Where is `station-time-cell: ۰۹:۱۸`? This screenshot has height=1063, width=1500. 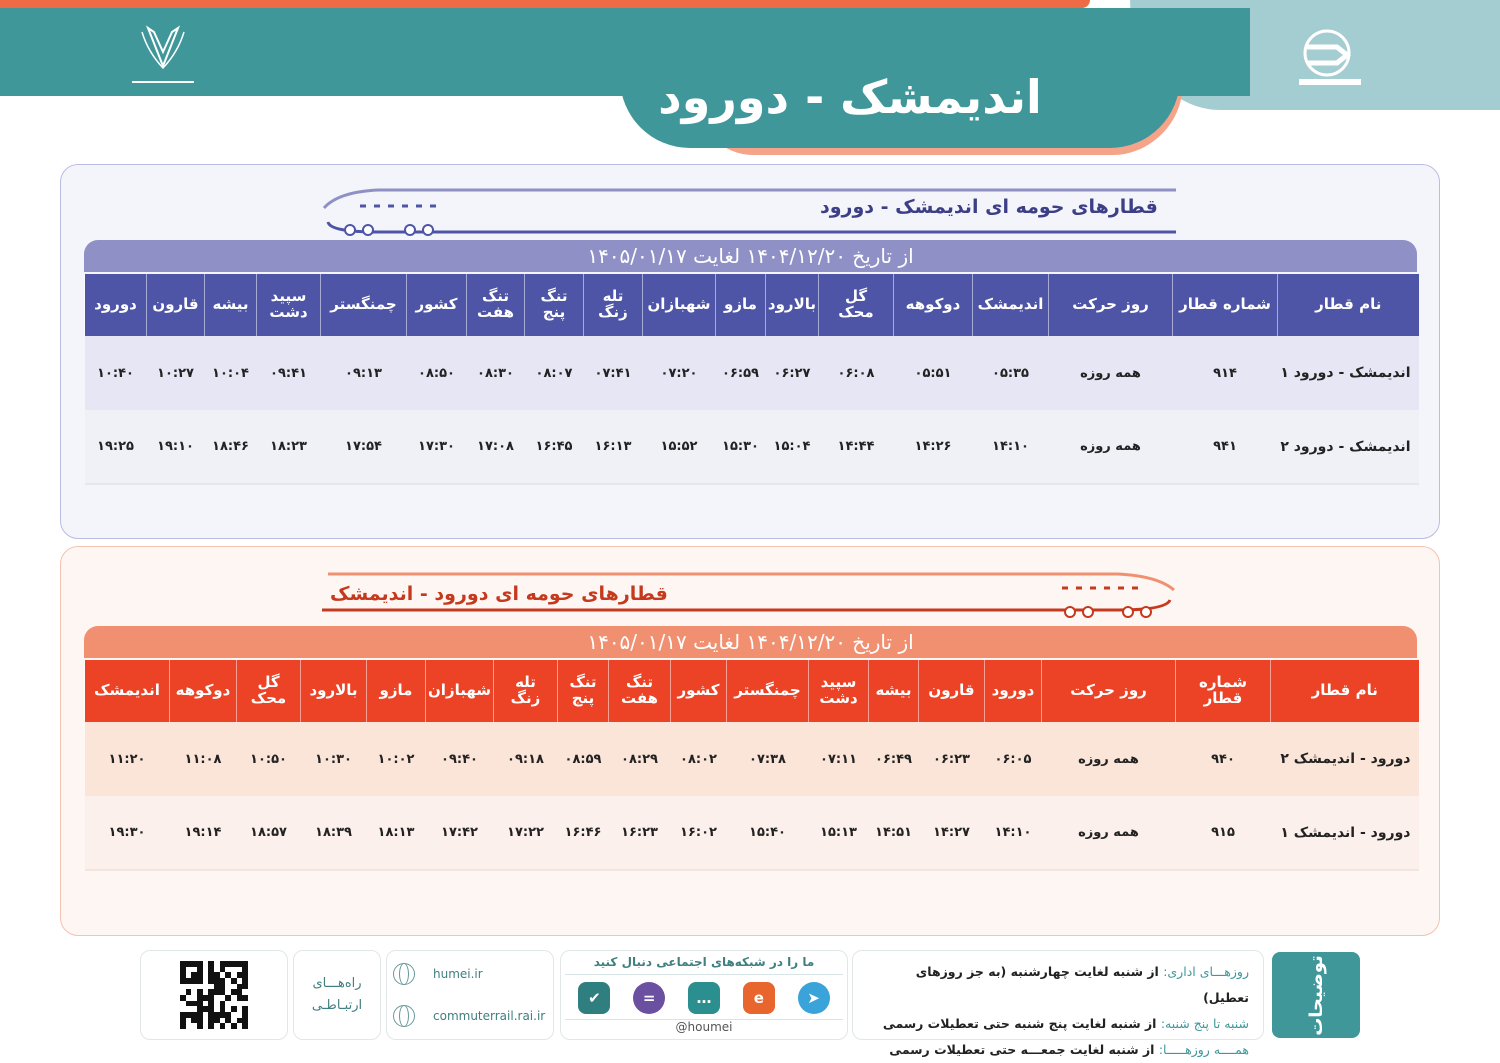
station-time-cell: ۰۹:۱۸ is located at coordinates (525, 759).